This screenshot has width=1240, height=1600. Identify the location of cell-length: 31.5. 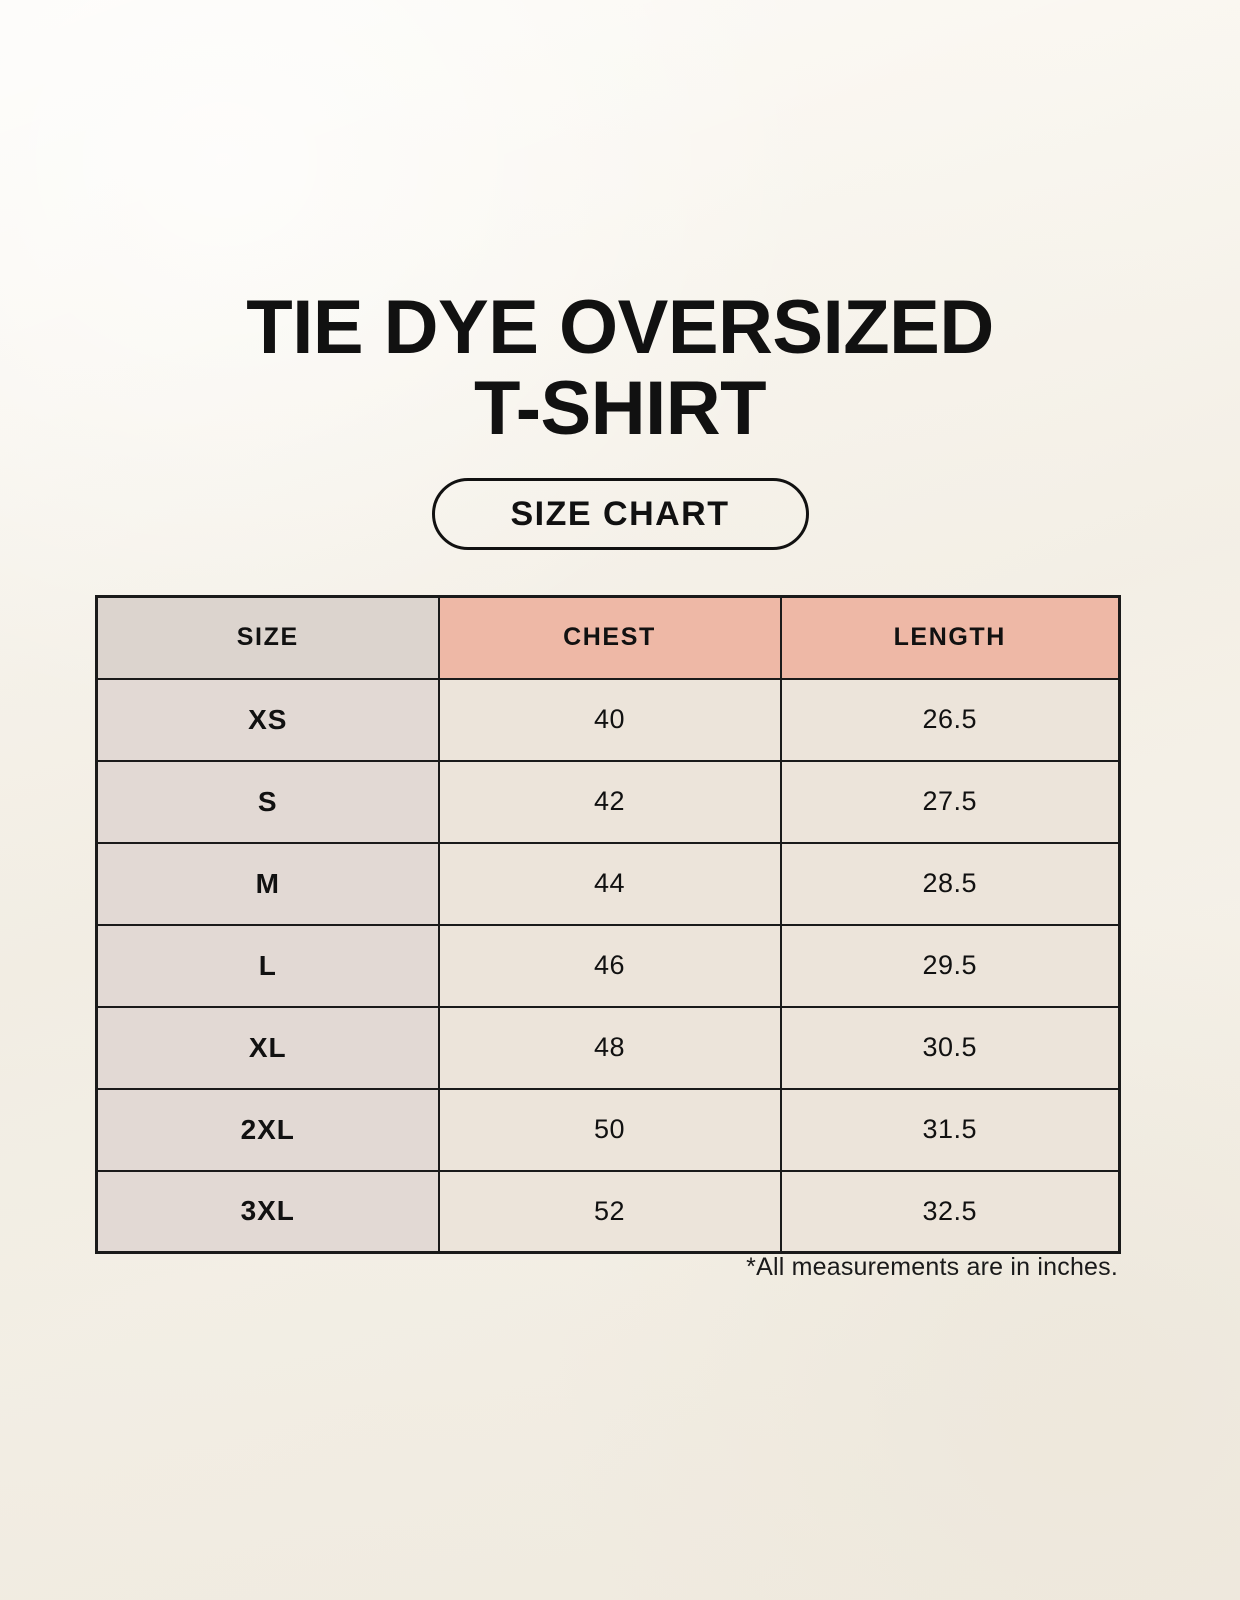
(950, 1129).